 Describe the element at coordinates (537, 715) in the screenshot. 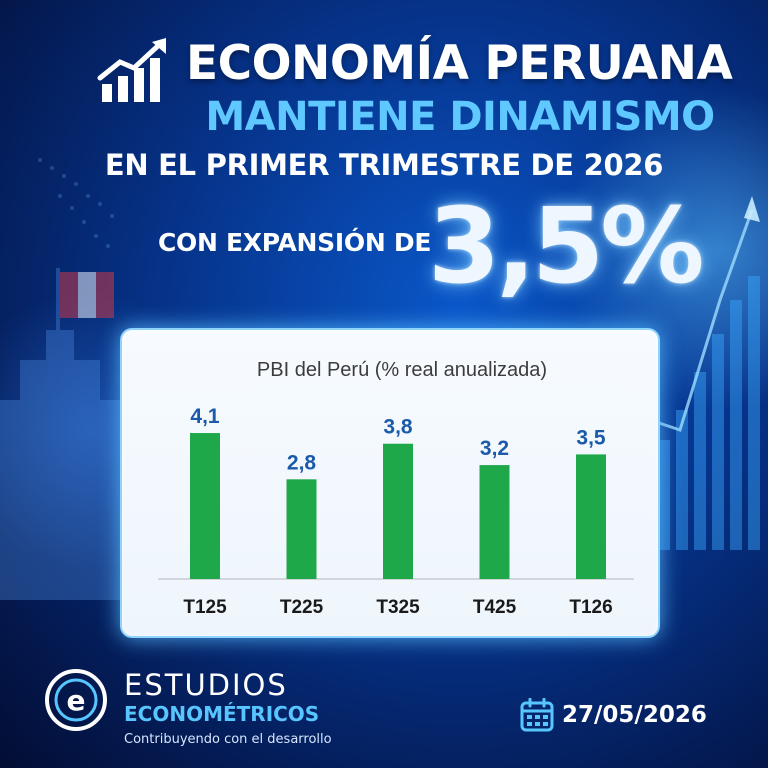

I see `calendar-icon` at that location.